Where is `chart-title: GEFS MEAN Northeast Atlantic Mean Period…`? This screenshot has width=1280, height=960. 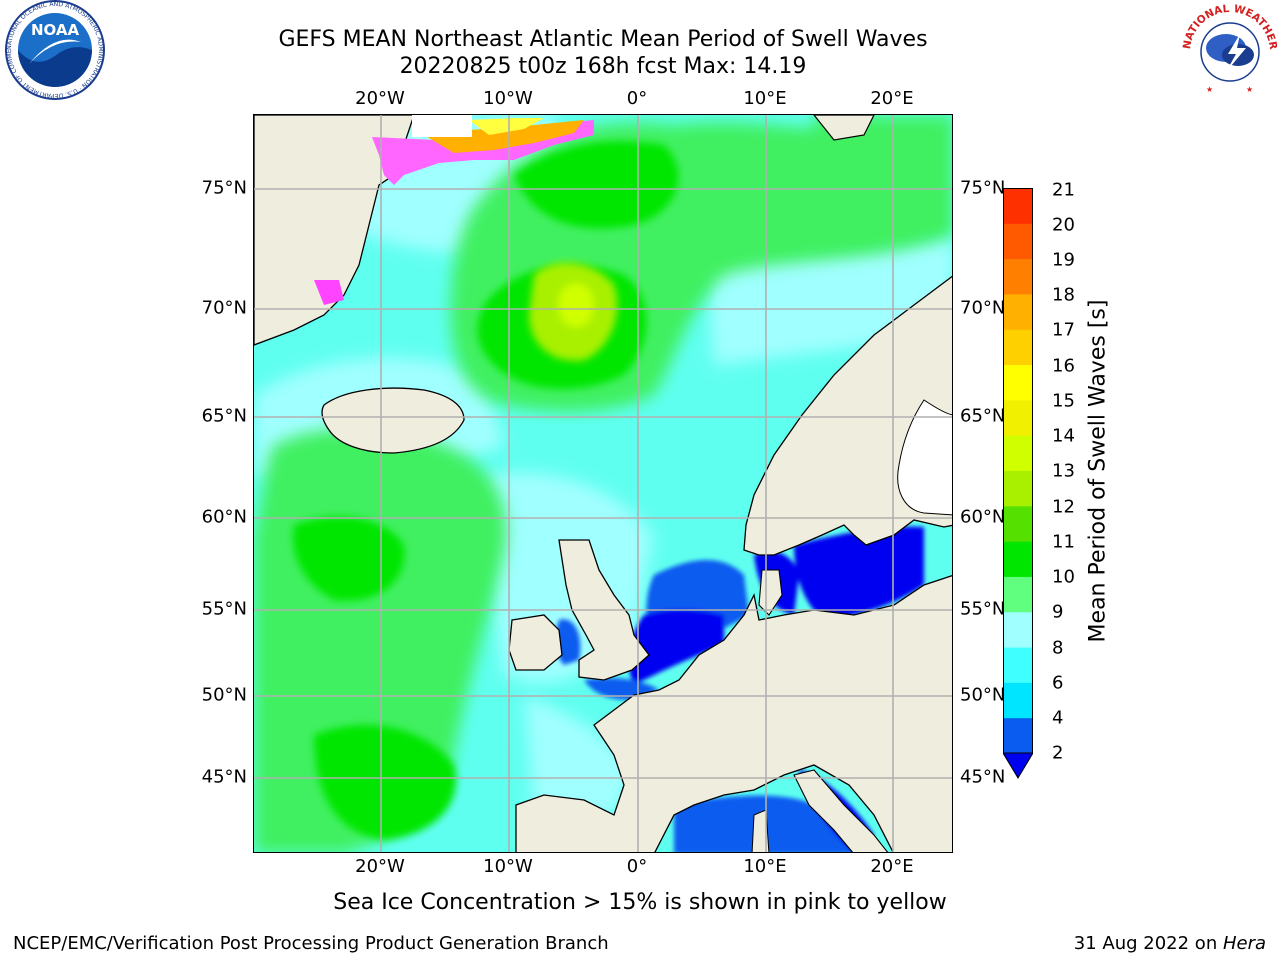 chart-title: GEFS MEAN Northeast Atlantic Mean Period… is located at coordinates (603, 39).